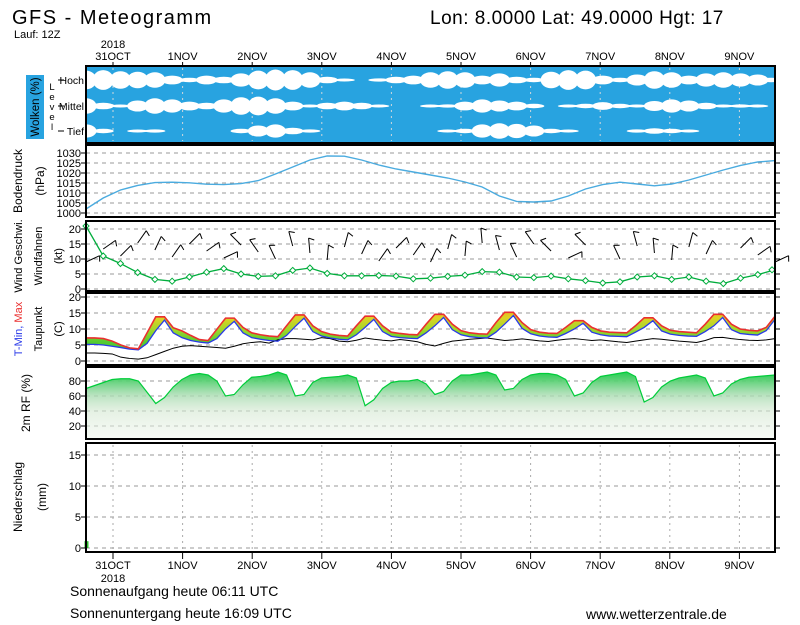 This screenshot has width=800, height=625. Describe the element at coordinates (78, 290) in the screenshot. I see `tick-label: 0` at that location.